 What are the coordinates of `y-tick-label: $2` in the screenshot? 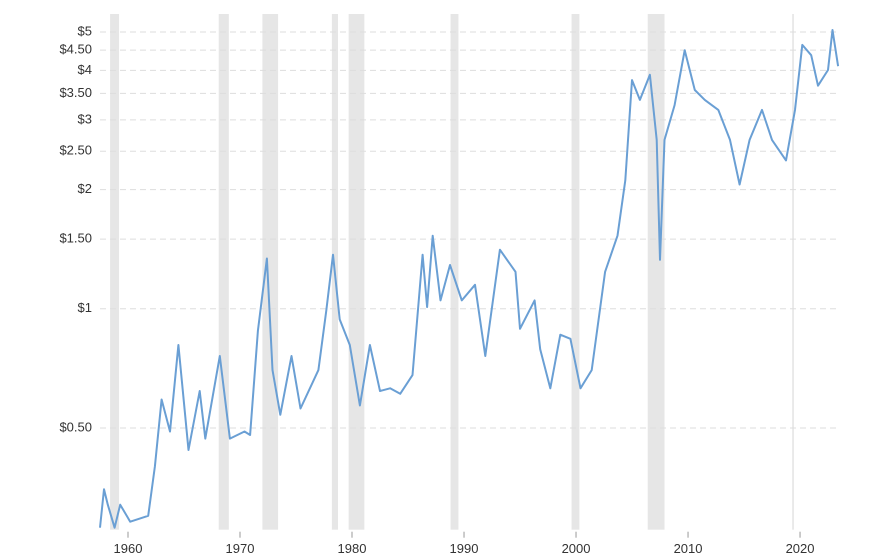 It's located at (85, 188).